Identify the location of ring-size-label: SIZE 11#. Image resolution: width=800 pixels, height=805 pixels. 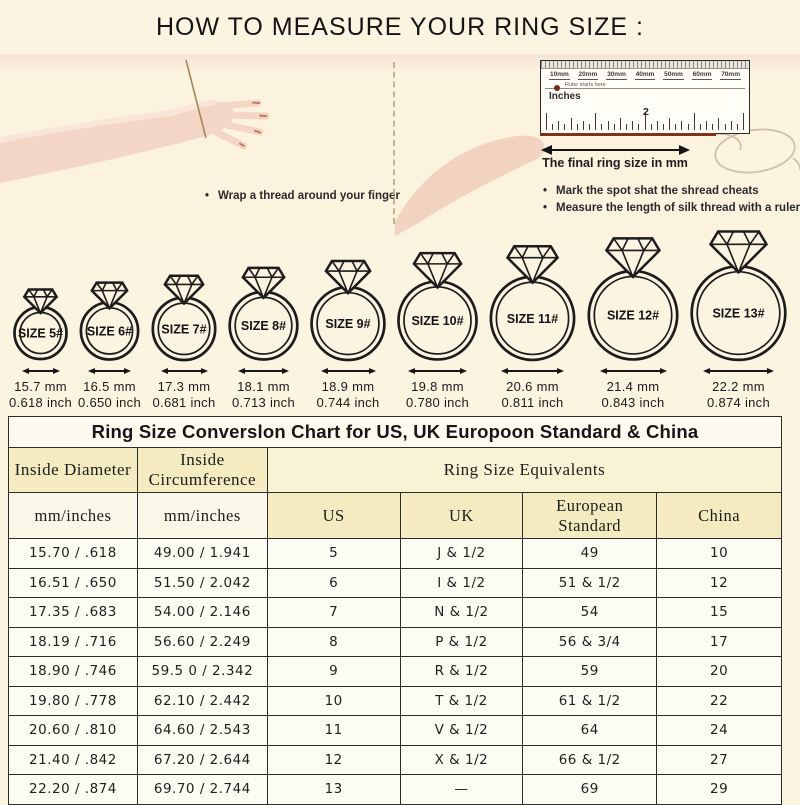
(532, 319).